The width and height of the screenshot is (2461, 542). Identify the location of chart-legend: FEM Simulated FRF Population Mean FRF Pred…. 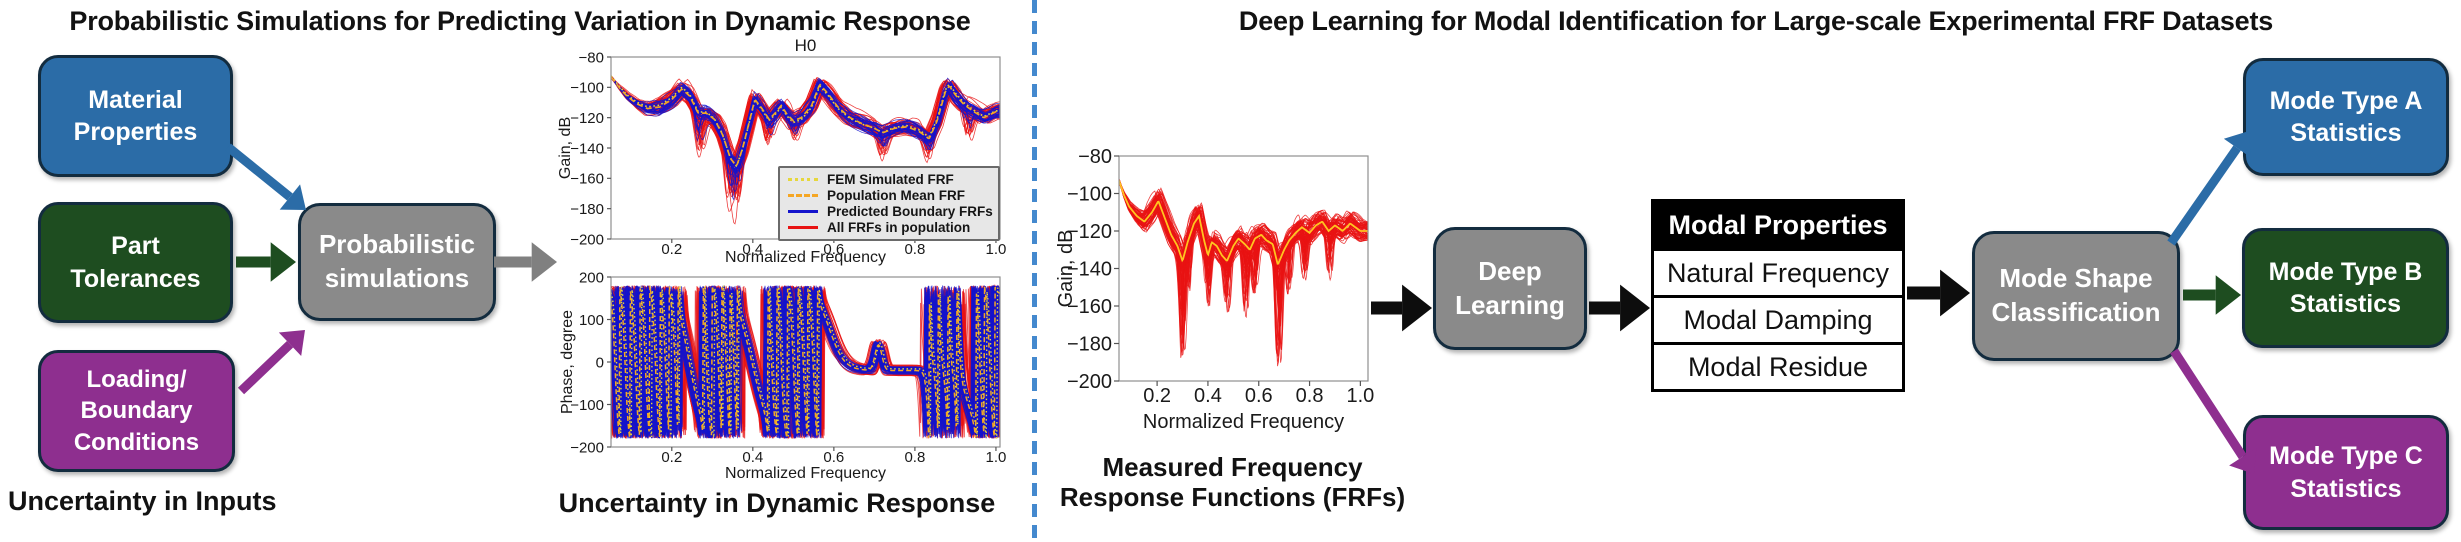
(889, 203).